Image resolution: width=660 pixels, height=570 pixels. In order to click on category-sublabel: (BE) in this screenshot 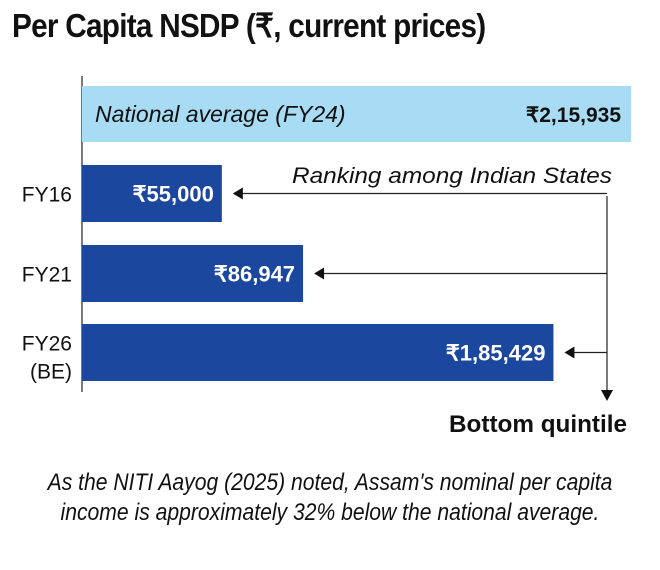, I will do `click(51, 372)`.